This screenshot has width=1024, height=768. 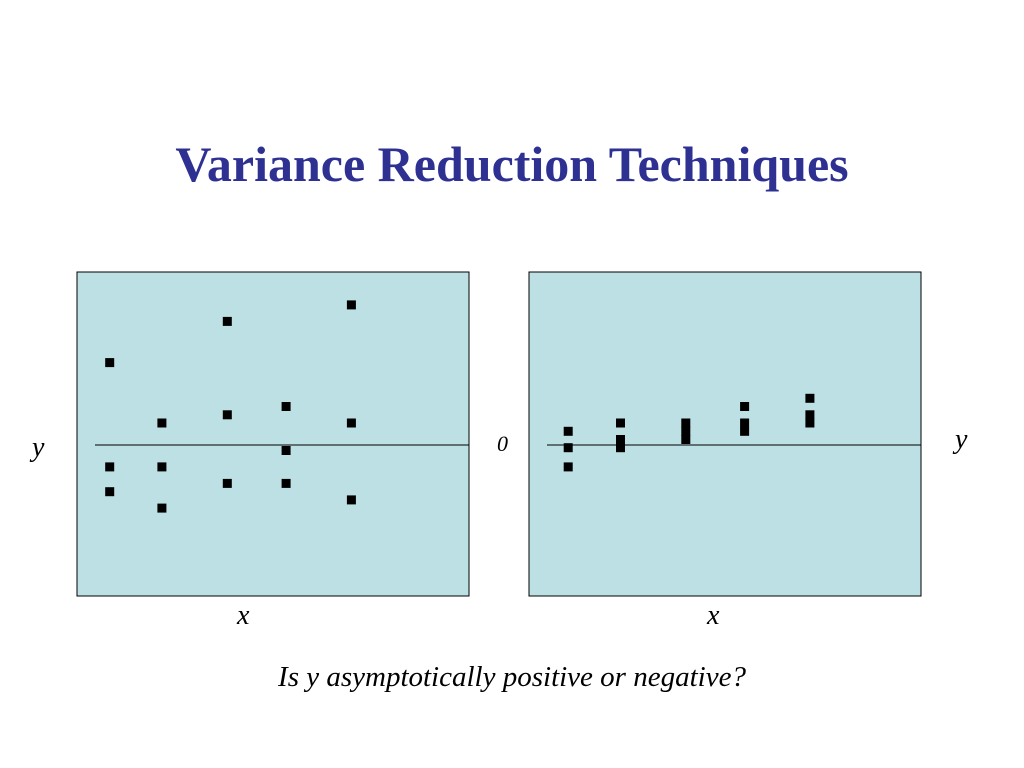 I want to click on right-x-axis-label: x, so click(x=713, y=615).